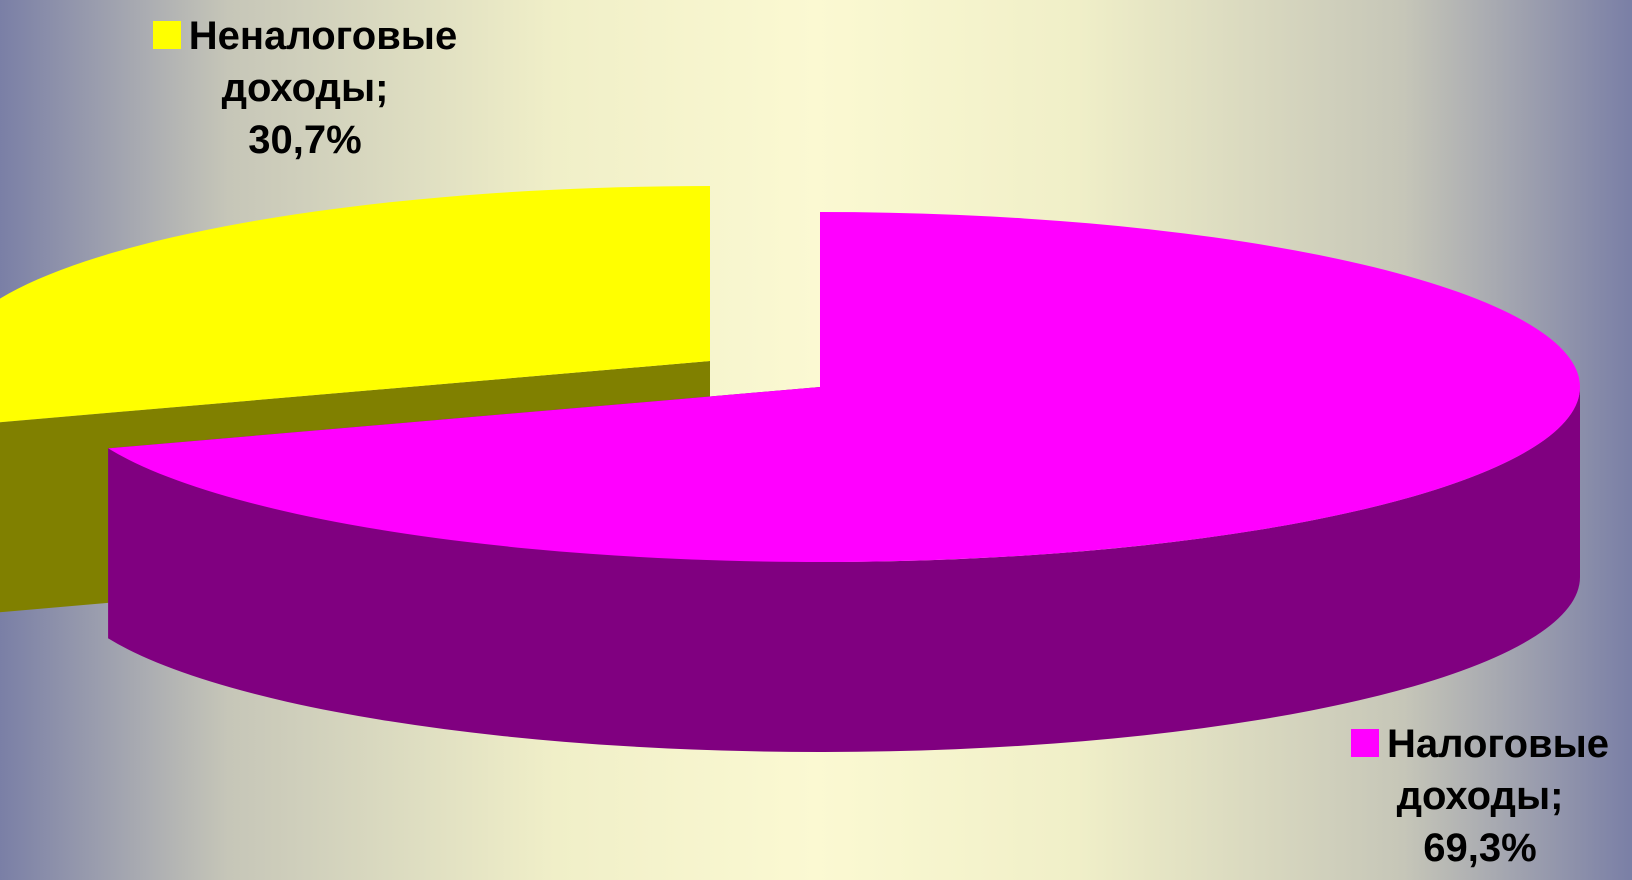 Image resolution: width=1632 pixels, height=880 pixels. Describe the element at coordinates (1480, 848) in the screenshot. I see `label-tax-value: 69,3%` at that location.